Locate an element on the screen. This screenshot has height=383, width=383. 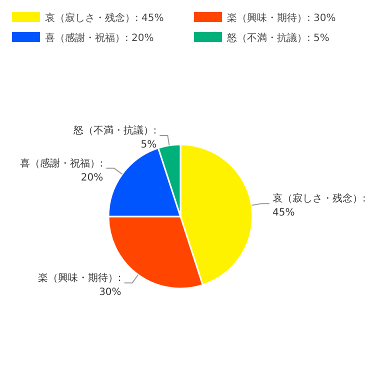
slice-label: 喜（感謝・祝福）: 20% is located at coordinates (62, 170).